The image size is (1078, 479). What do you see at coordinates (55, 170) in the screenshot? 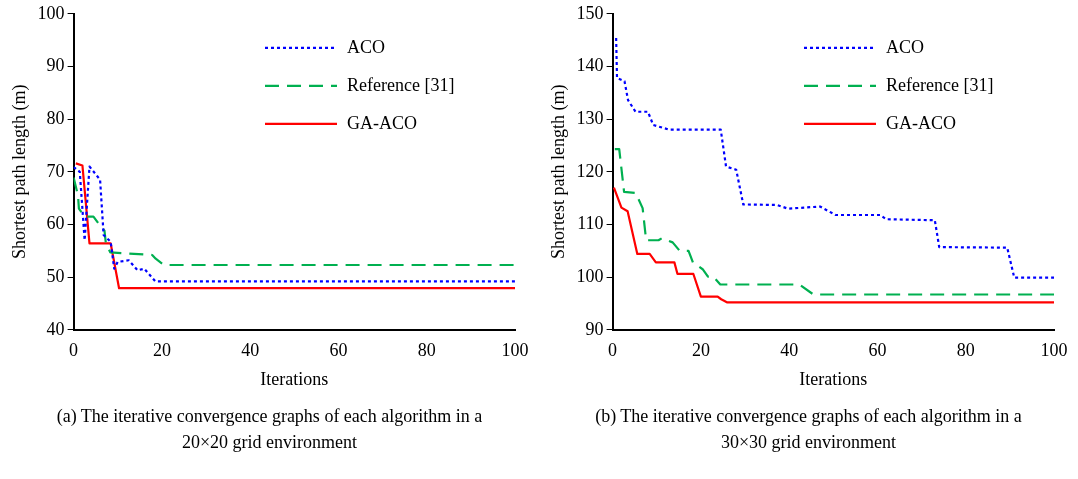
I see `y-tick-label: 70` at bounding box center [55, 170].